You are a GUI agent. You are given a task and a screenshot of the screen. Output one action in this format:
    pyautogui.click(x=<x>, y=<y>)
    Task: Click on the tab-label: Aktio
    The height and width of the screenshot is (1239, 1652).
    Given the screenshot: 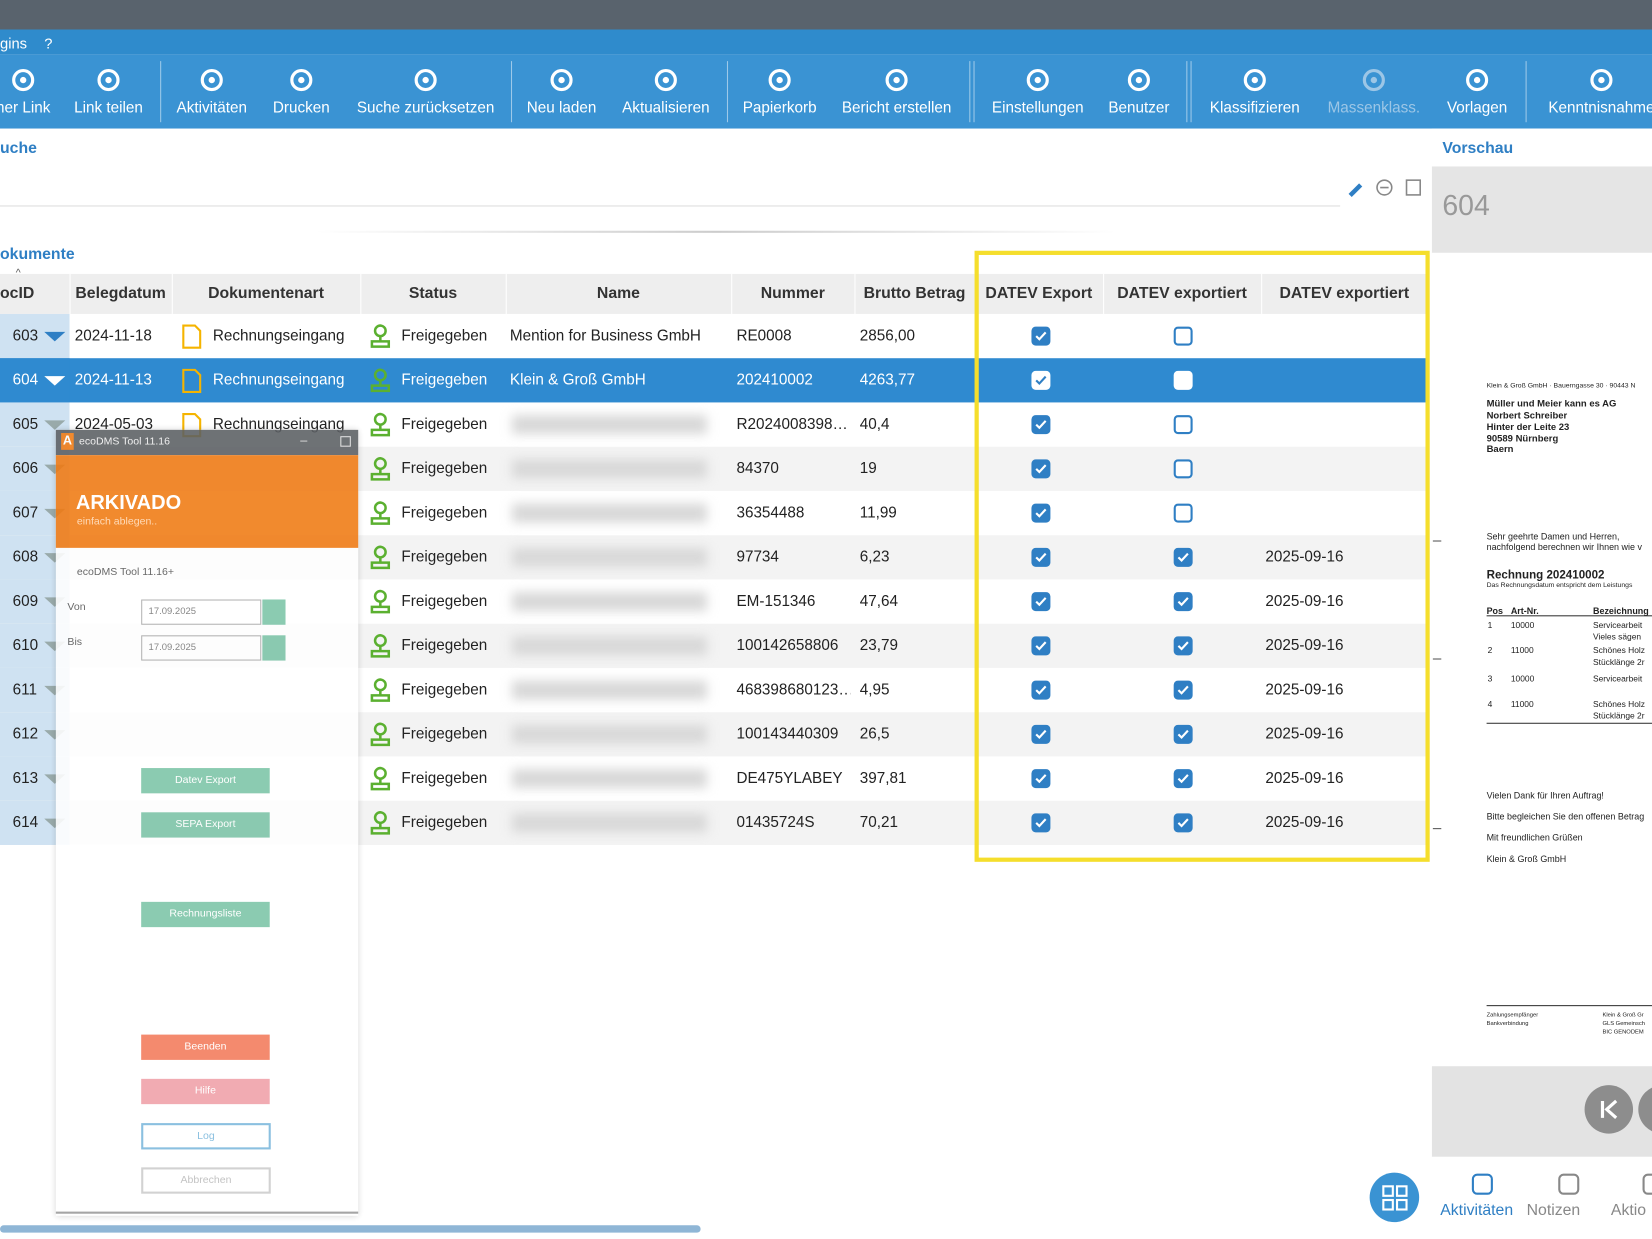 What is the action you would take?
    pyautogui.click(x=1628, y=1210)
    